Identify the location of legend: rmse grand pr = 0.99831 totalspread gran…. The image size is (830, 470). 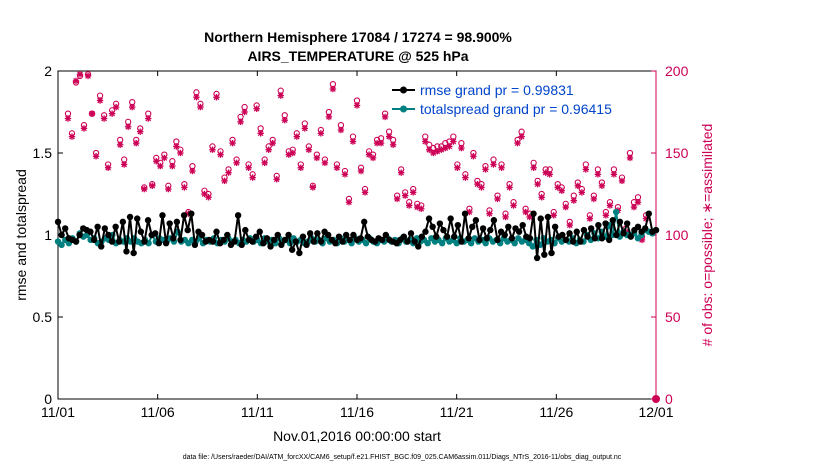
(502, 99).